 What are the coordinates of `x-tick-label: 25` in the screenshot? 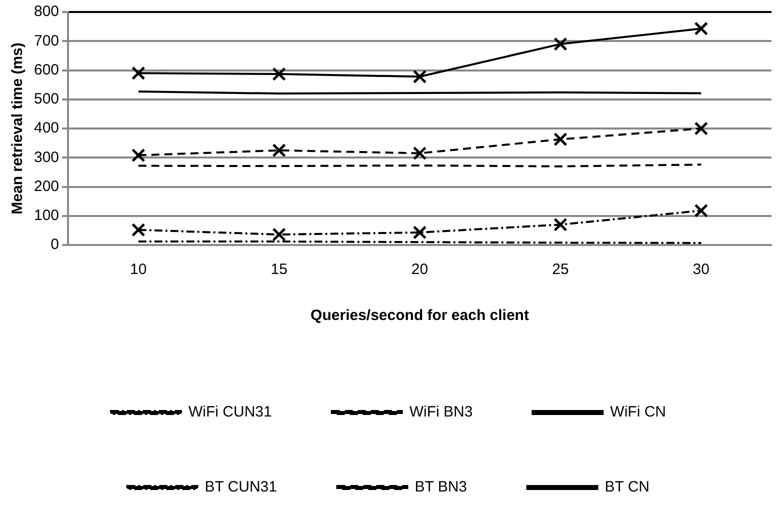 It's located at (560, 269).